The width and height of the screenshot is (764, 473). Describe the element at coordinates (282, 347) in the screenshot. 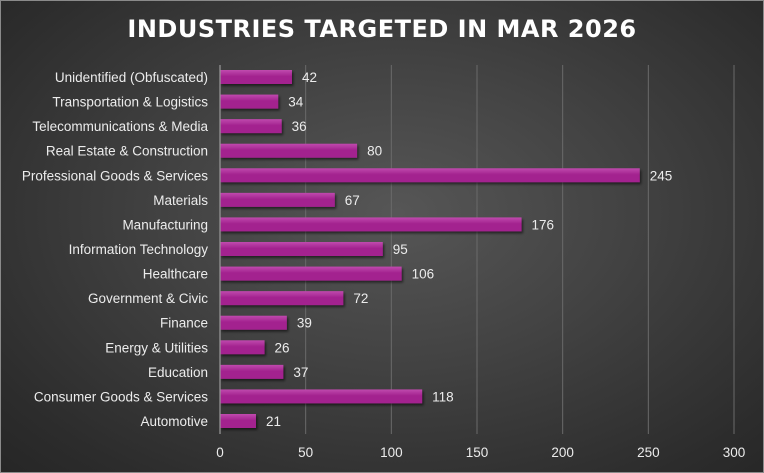

I see `data-label: 26` at that location.